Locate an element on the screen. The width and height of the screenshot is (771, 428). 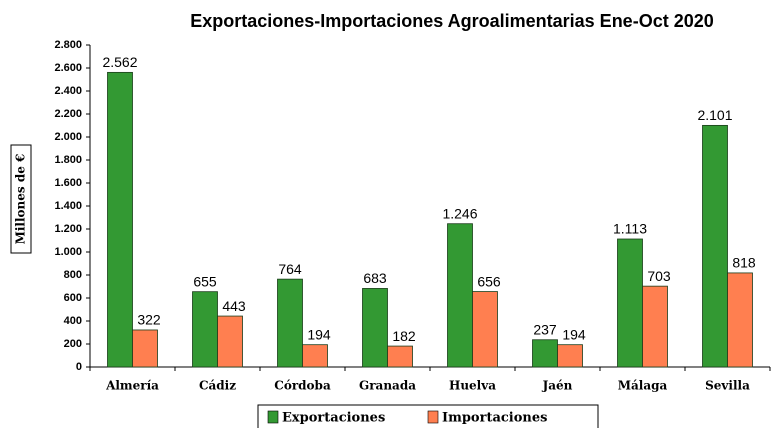
value-label: 2.562 is located at coordinates (119, 62).